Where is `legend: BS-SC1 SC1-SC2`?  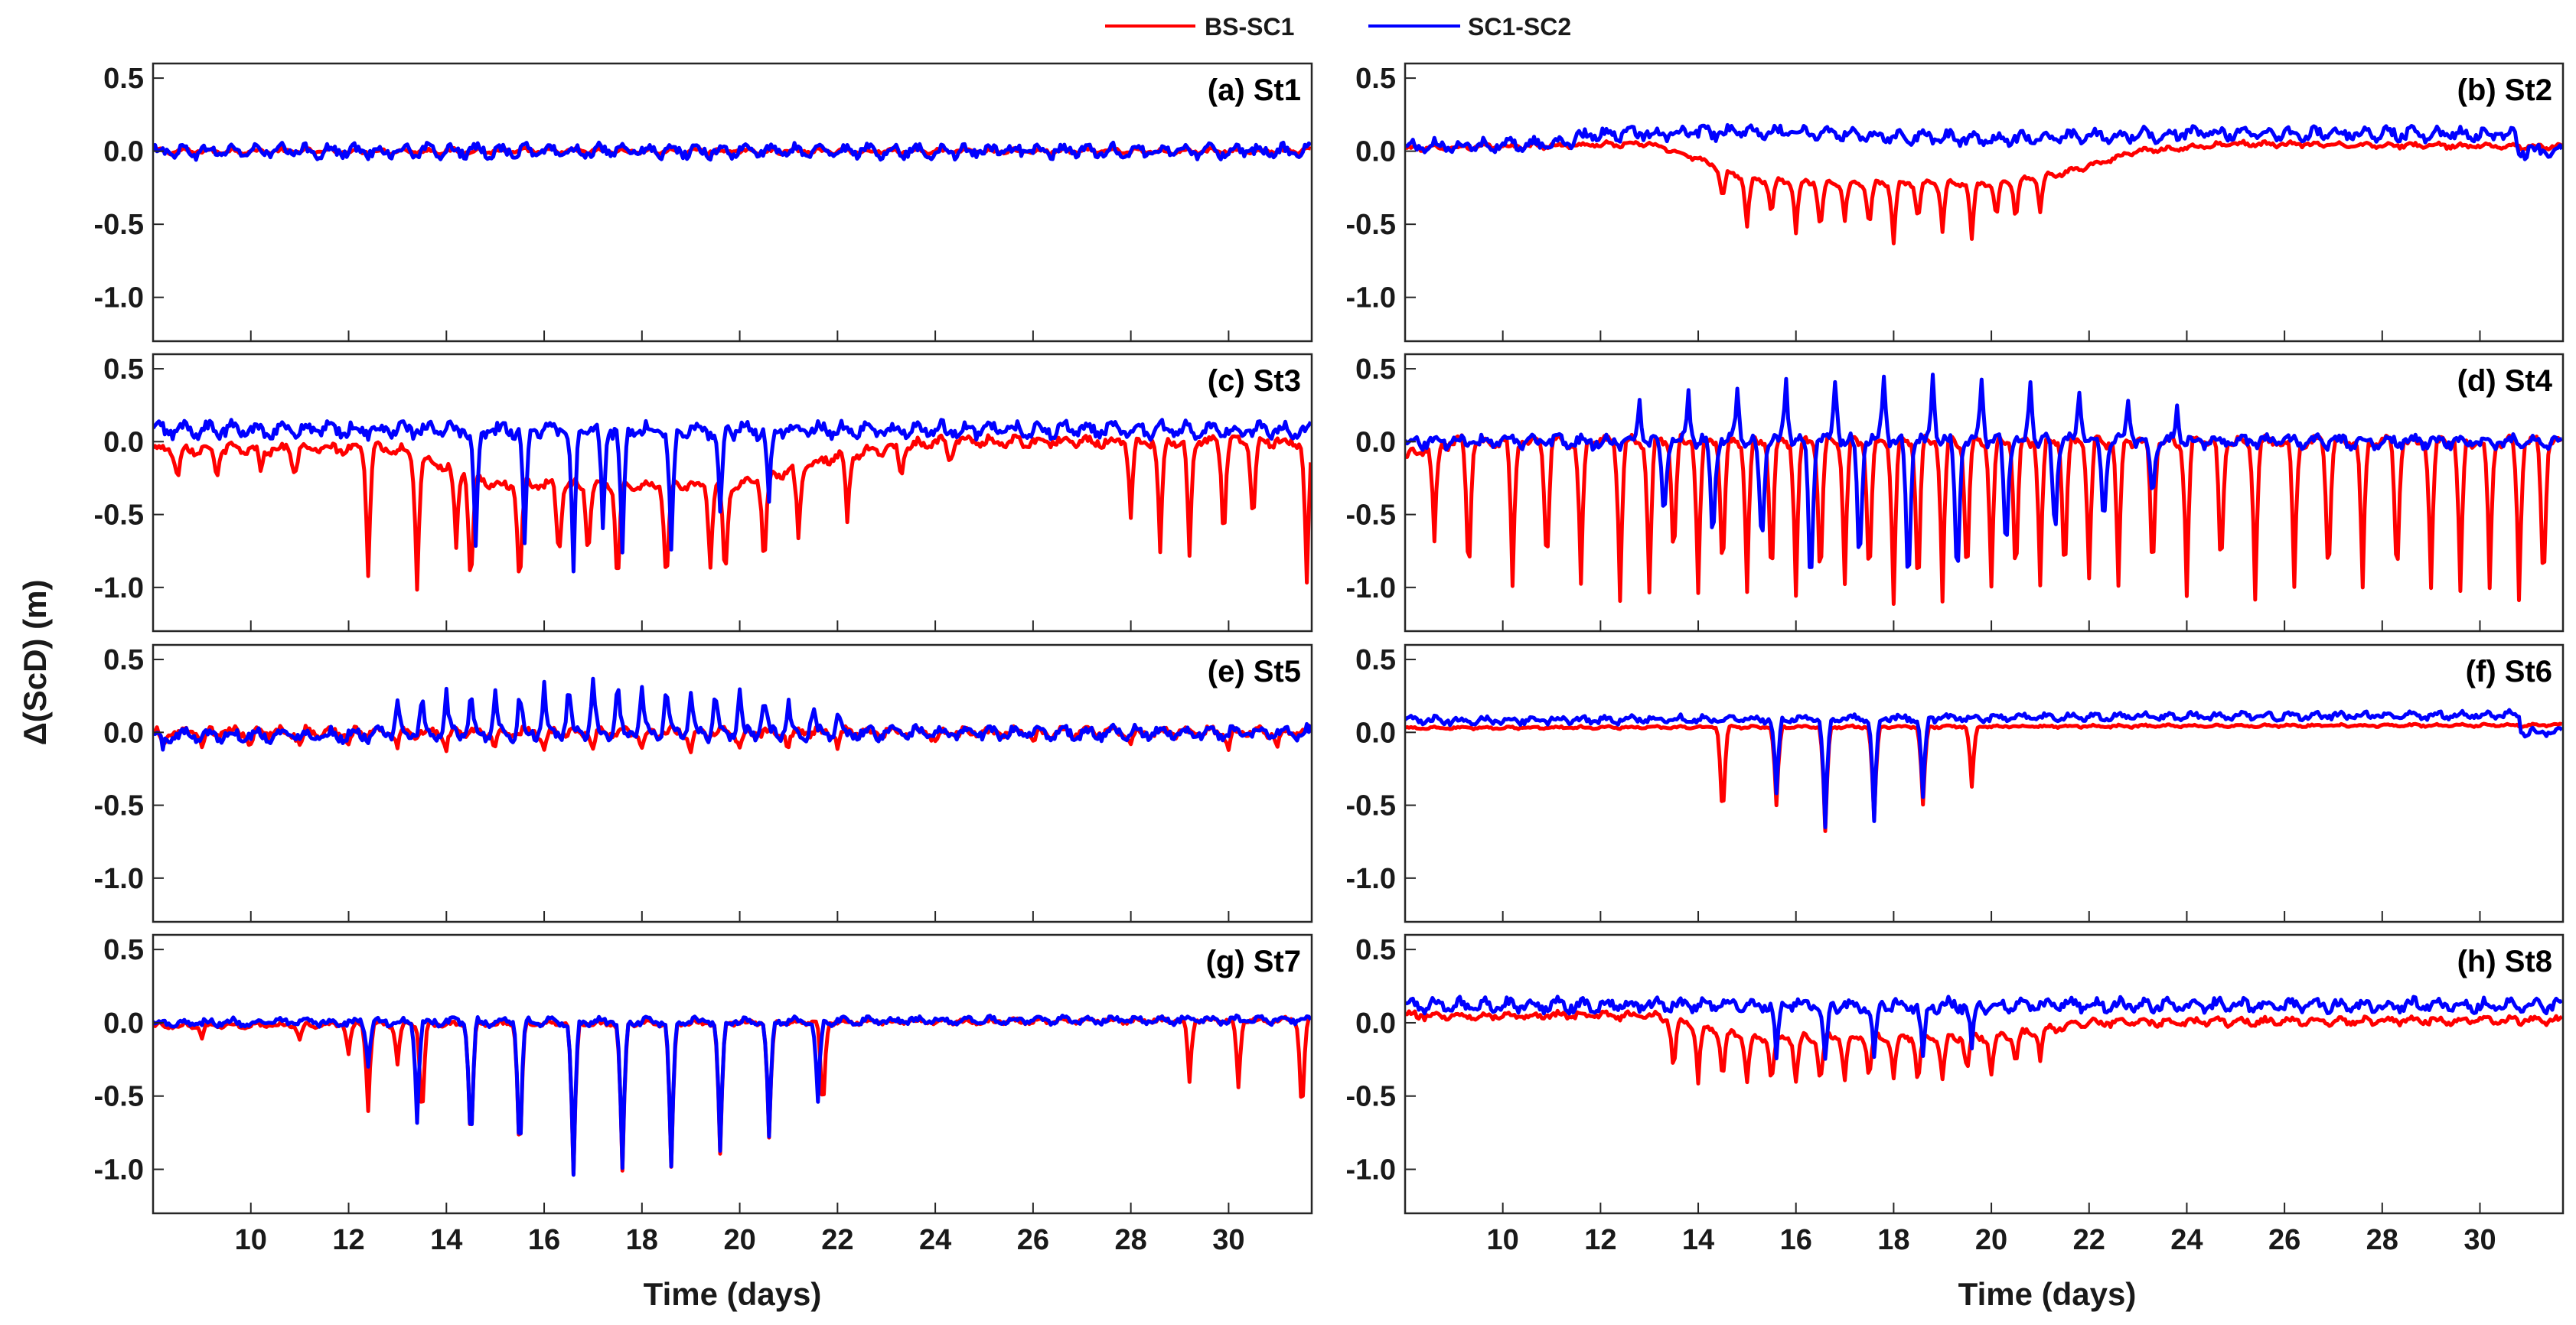
legend: BS-SC1 SC1-SC2 is located at coordinates (1338, 27).